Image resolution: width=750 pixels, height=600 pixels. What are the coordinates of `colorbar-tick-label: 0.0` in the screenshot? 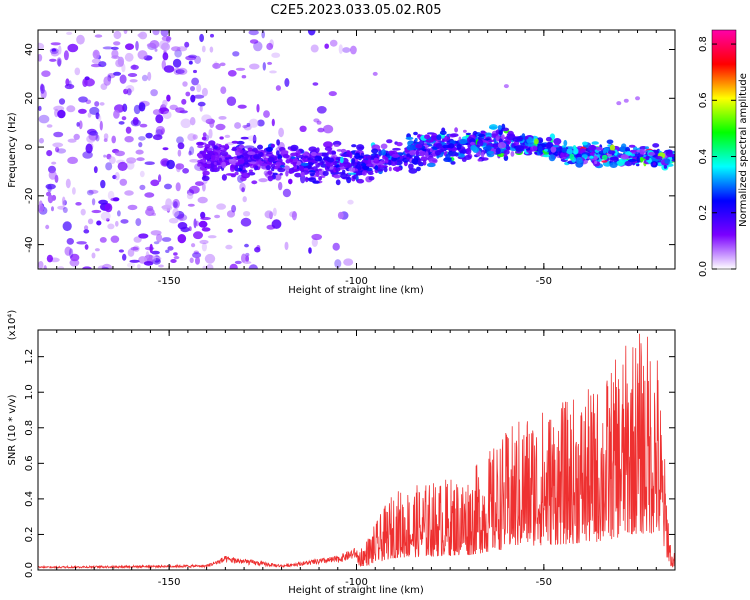 It's located at (703, 269).